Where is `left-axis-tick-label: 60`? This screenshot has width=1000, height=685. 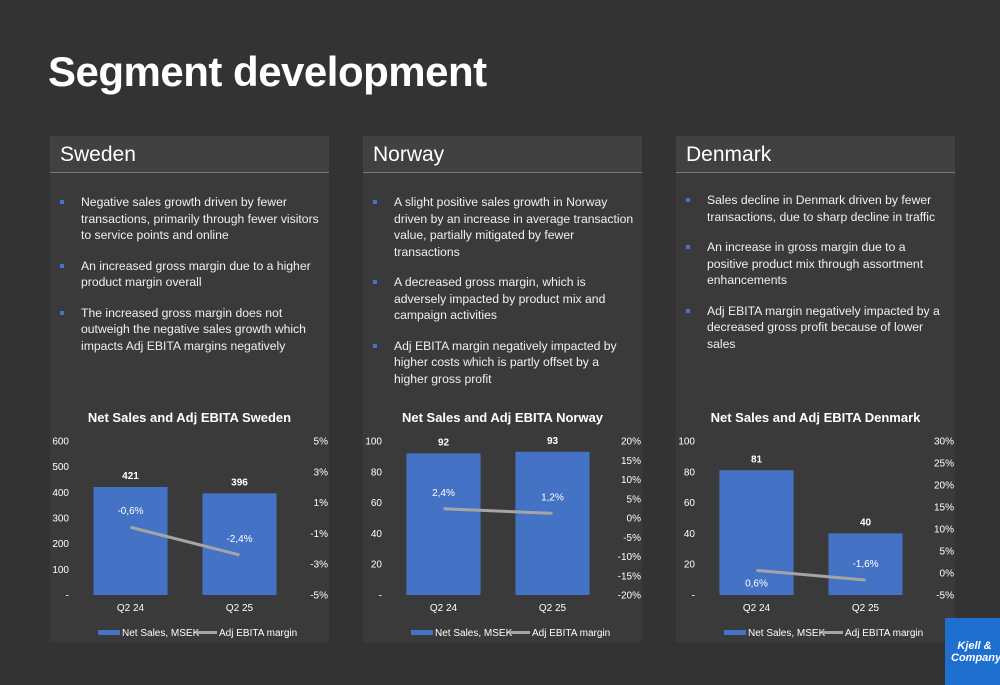 left-axis-tick-label: 60 is located at coordinates (690, 503).